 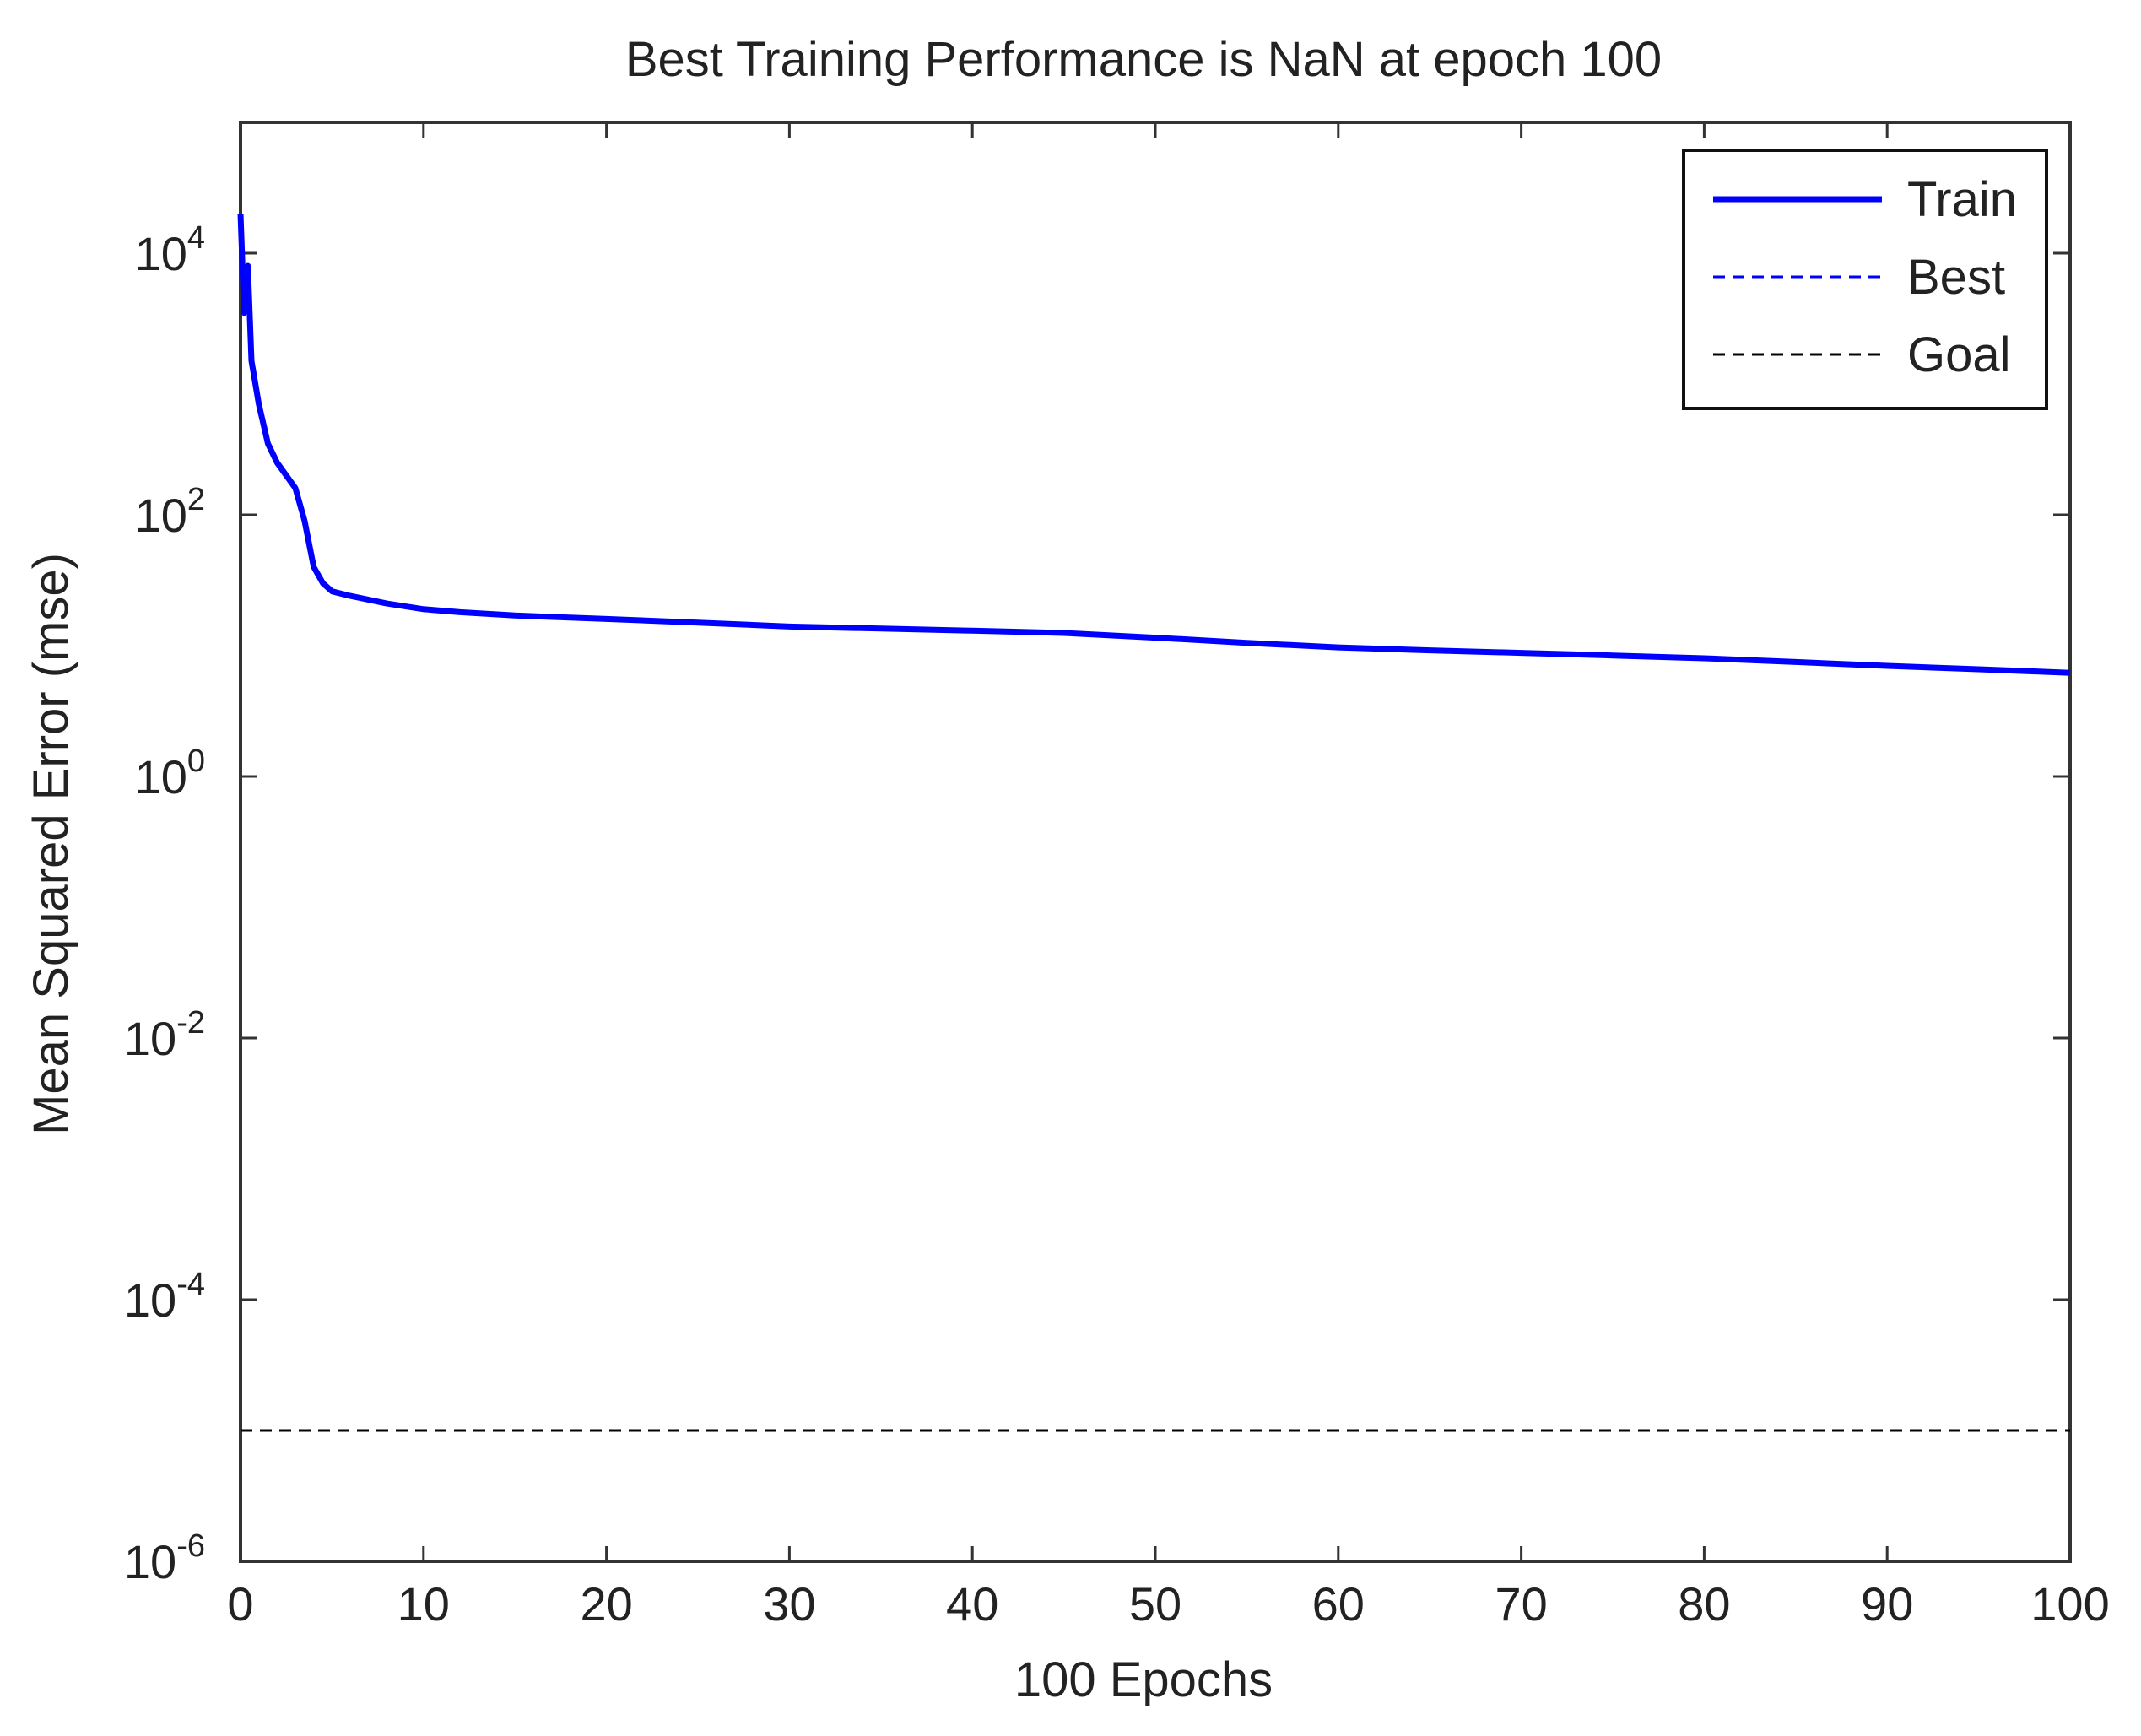 What do you see at coordinates (1521, 1604) in the screenshot?
I see `x-tick-label: 70` at bounding box center [1521, 1604].